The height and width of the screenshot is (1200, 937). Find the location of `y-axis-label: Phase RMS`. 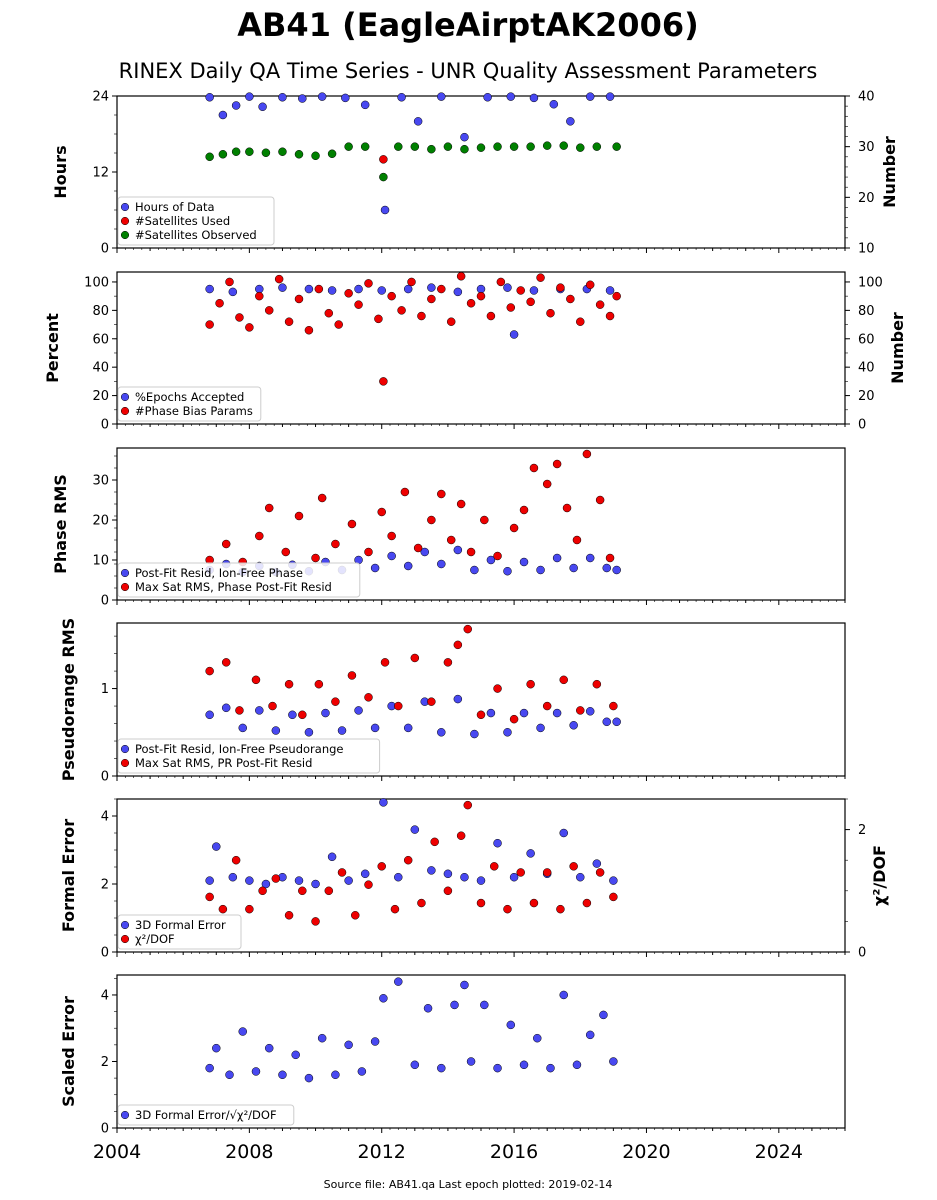

y-axis-label: Phase RMS is located at coordinates (60, 524).